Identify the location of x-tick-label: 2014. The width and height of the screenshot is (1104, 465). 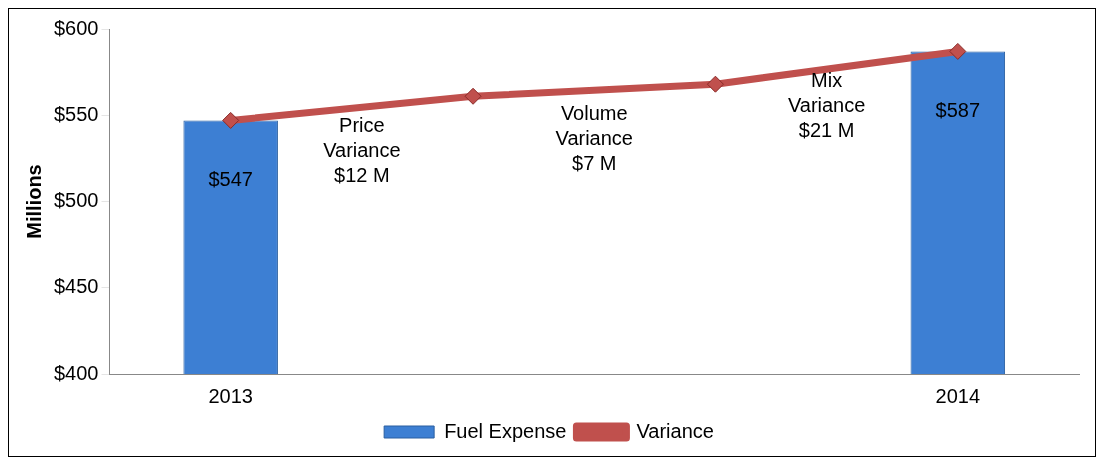
(958, 395).